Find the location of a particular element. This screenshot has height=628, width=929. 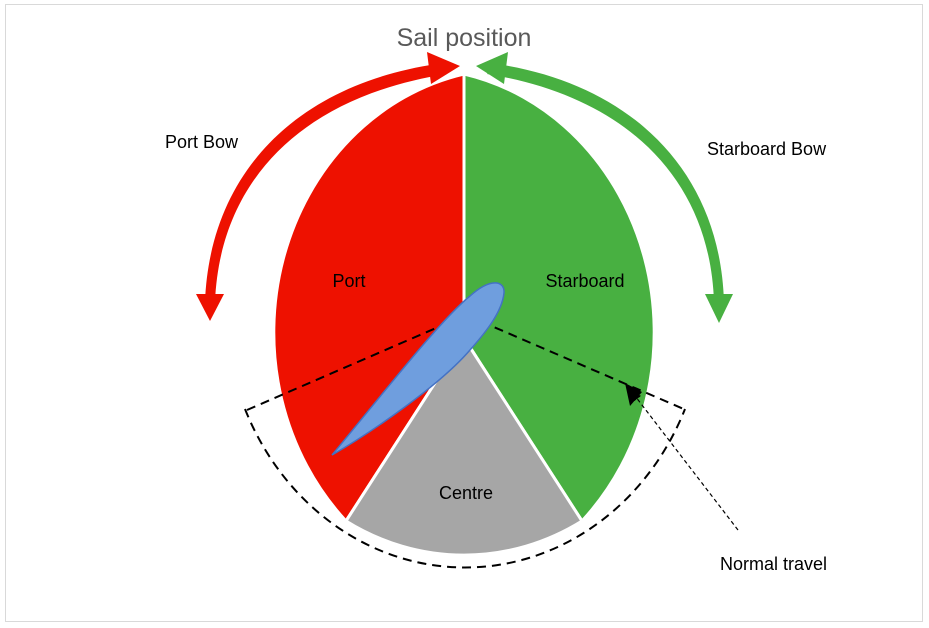

centre-label: Centre is located at coordinates (466, 493).